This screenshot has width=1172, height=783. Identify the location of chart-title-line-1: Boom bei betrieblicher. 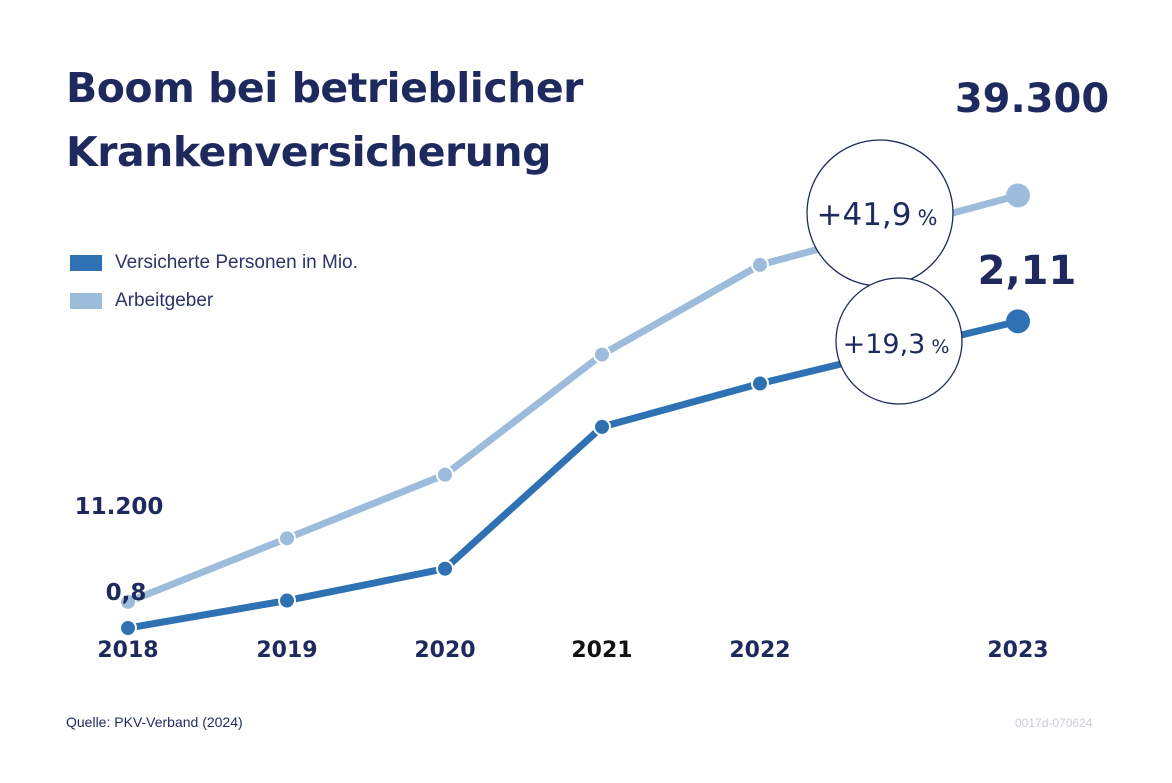
(324, 88).